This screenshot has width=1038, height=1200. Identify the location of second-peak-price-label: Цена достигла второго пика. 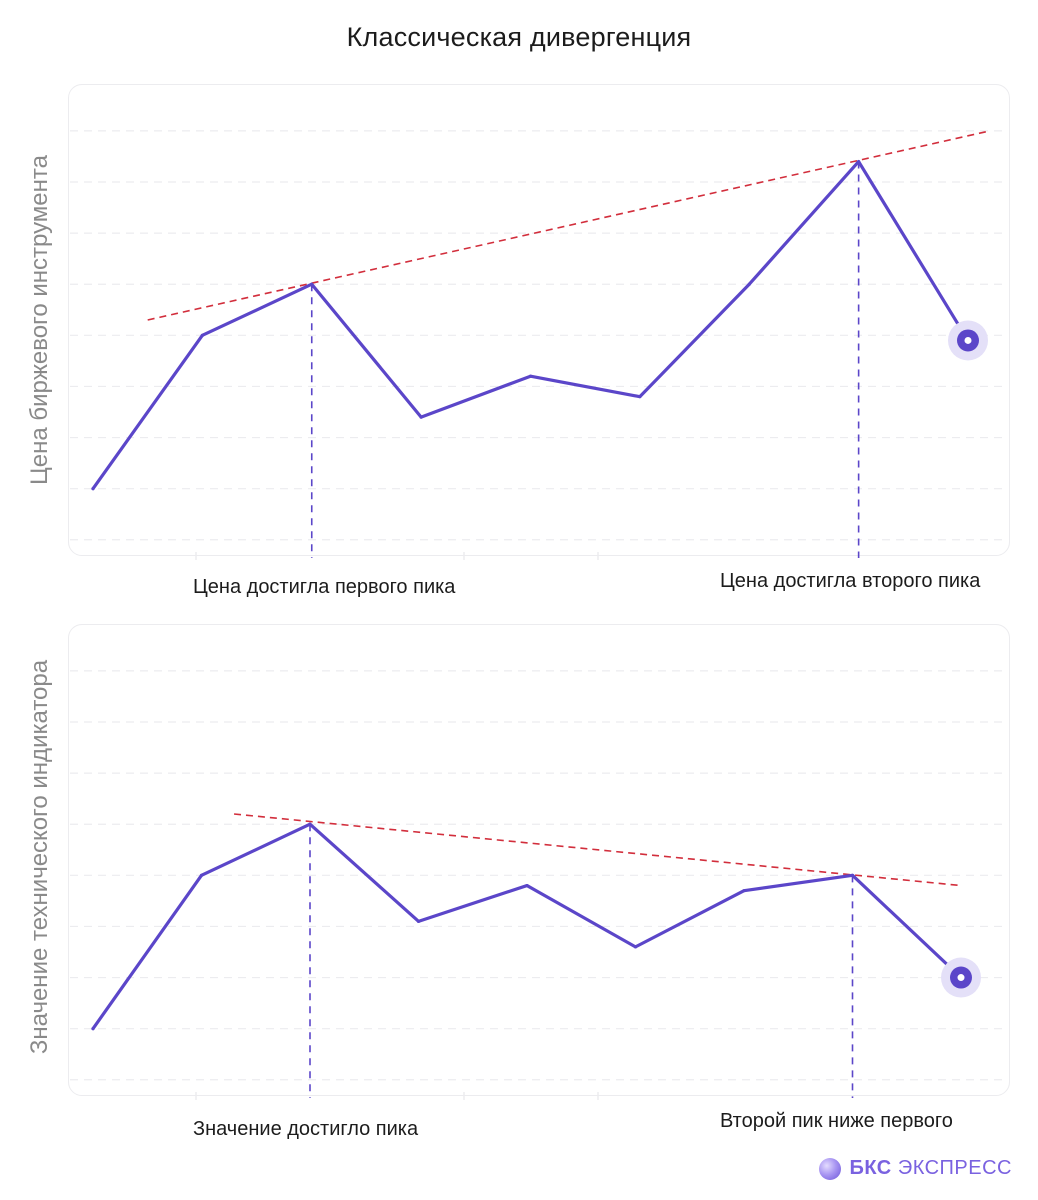
(850, 581).